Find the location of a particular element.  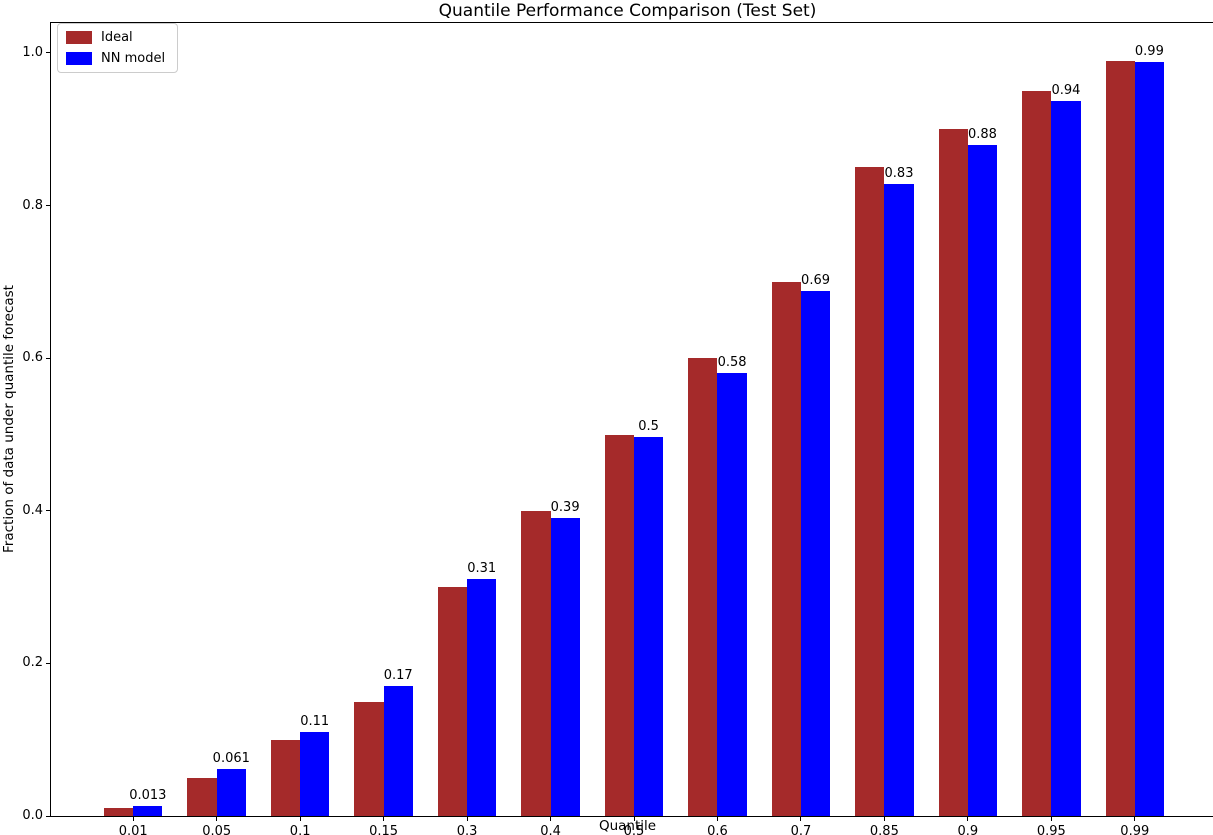

bar-value-label: 0.83 is located at coordinates (899, 174).